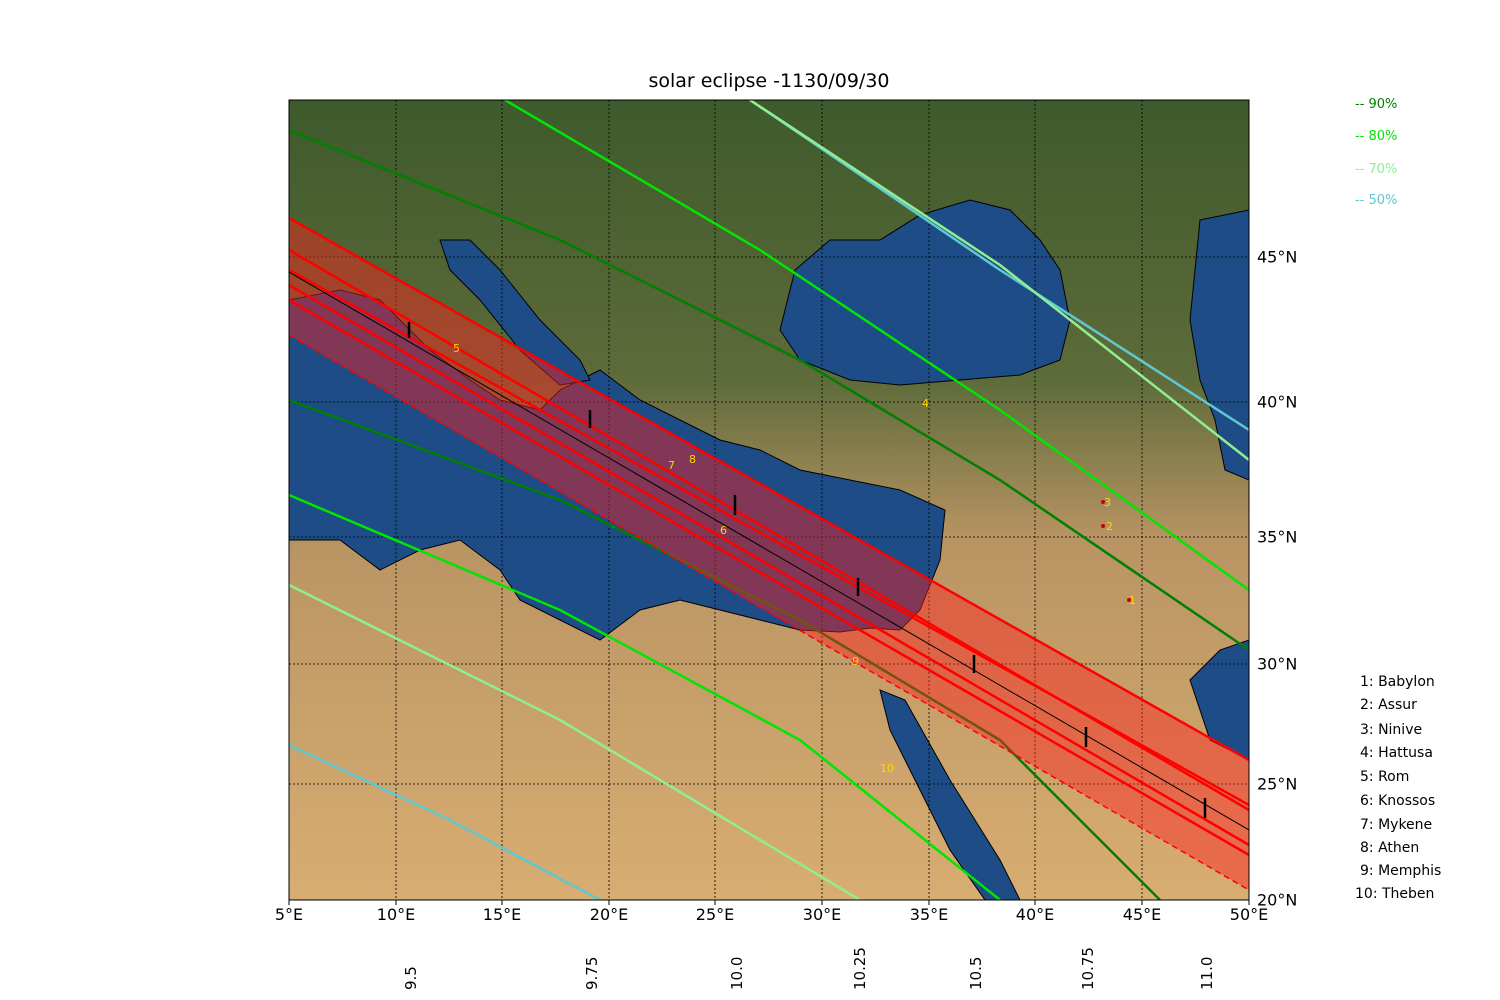 Image resolution: width=1500 pixels, height=1000 pixels. What do you see at coordinates (1390, 848) in the screenshot?
I see `site-list-item: 8: Athen` at bounding box center [1390, 848].